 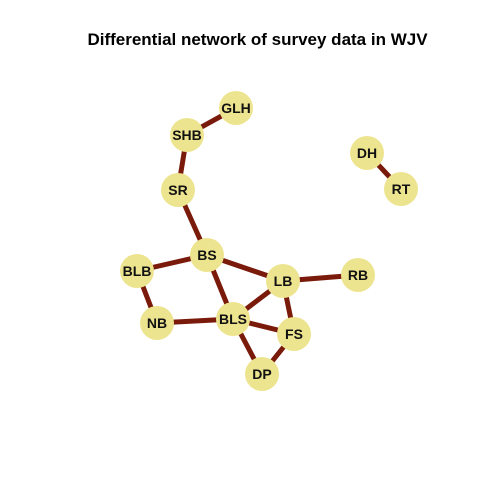 I want to click on node-nb: NB, so click(x=157, y=323).